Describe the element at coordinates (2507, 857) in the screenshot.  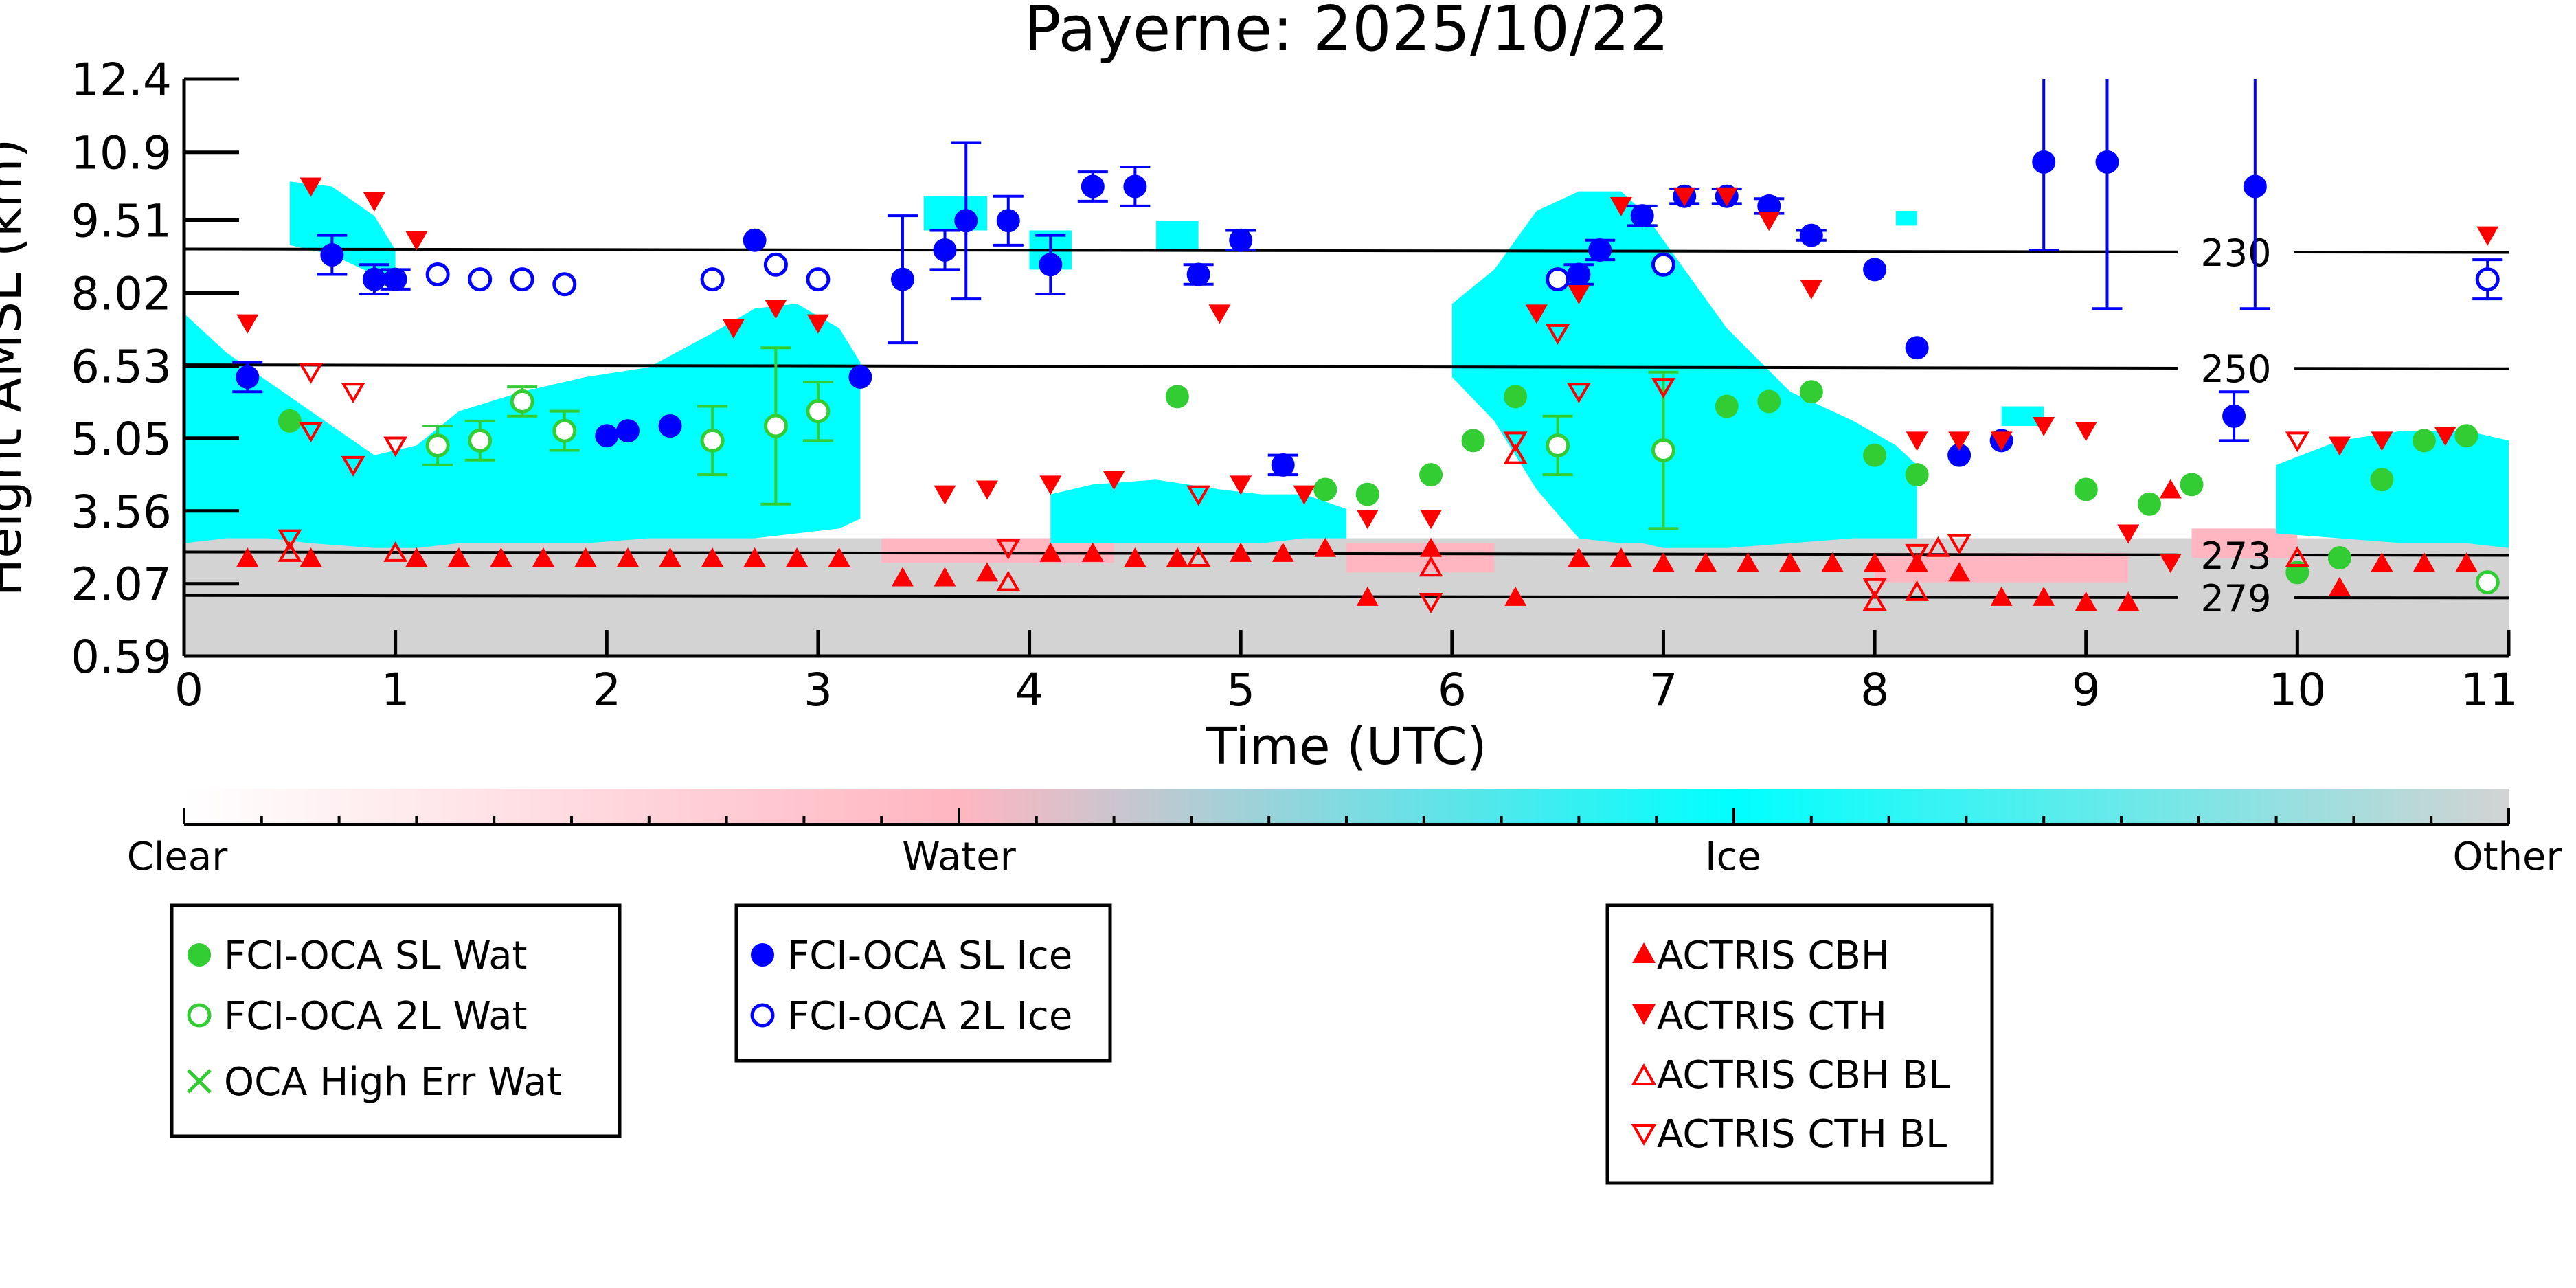
I see `colorbar-label-other: Other` at that location.